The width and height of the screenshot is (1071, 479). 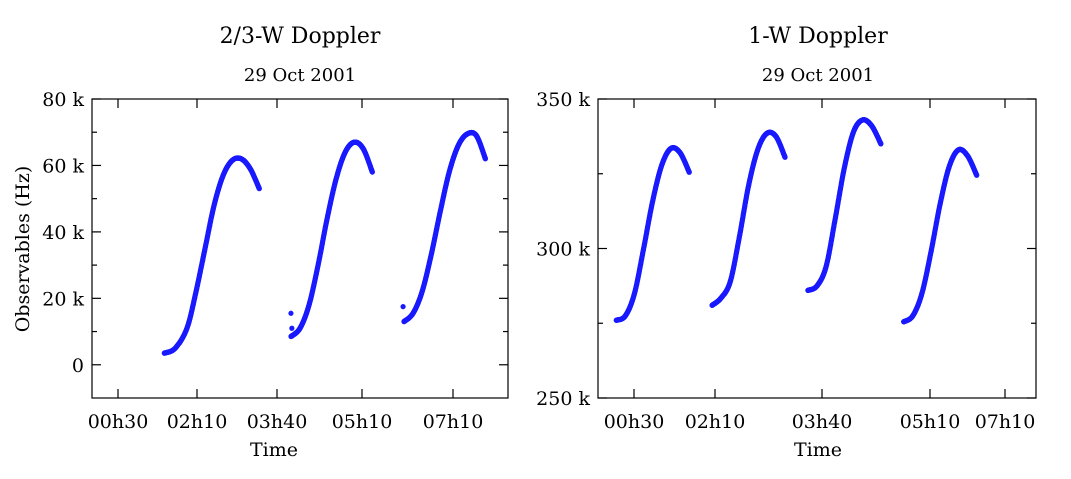 I want to click on y-tick-label: 80 k, so click(x=63, y=100).